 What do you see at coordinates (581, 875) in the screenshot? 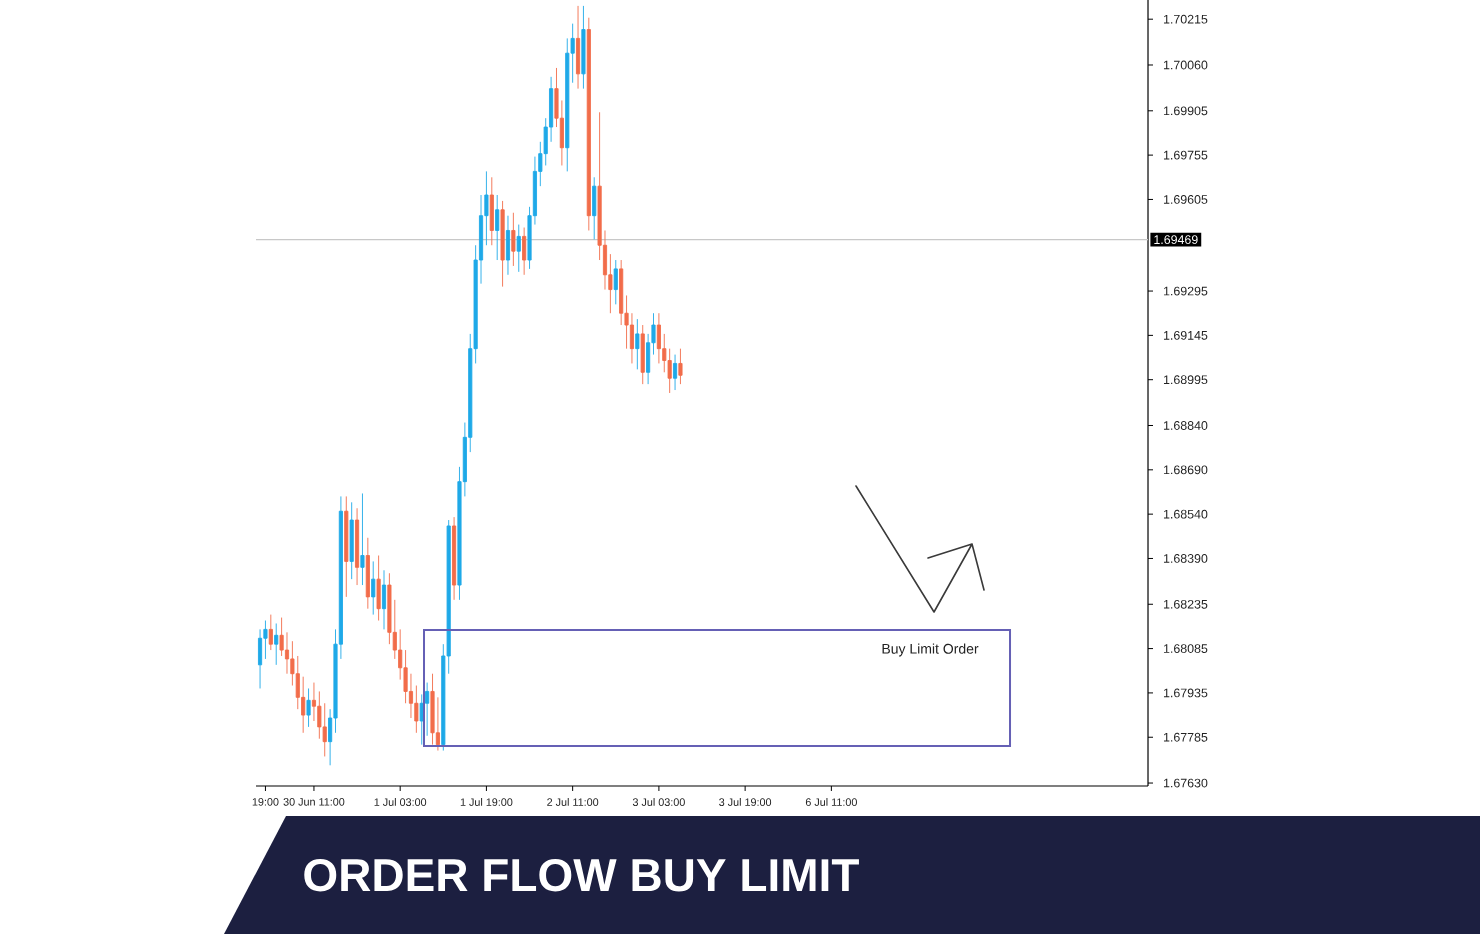
I see `text: ORDER FLOW BUY LIMIT` at bounding box center [581, 875].